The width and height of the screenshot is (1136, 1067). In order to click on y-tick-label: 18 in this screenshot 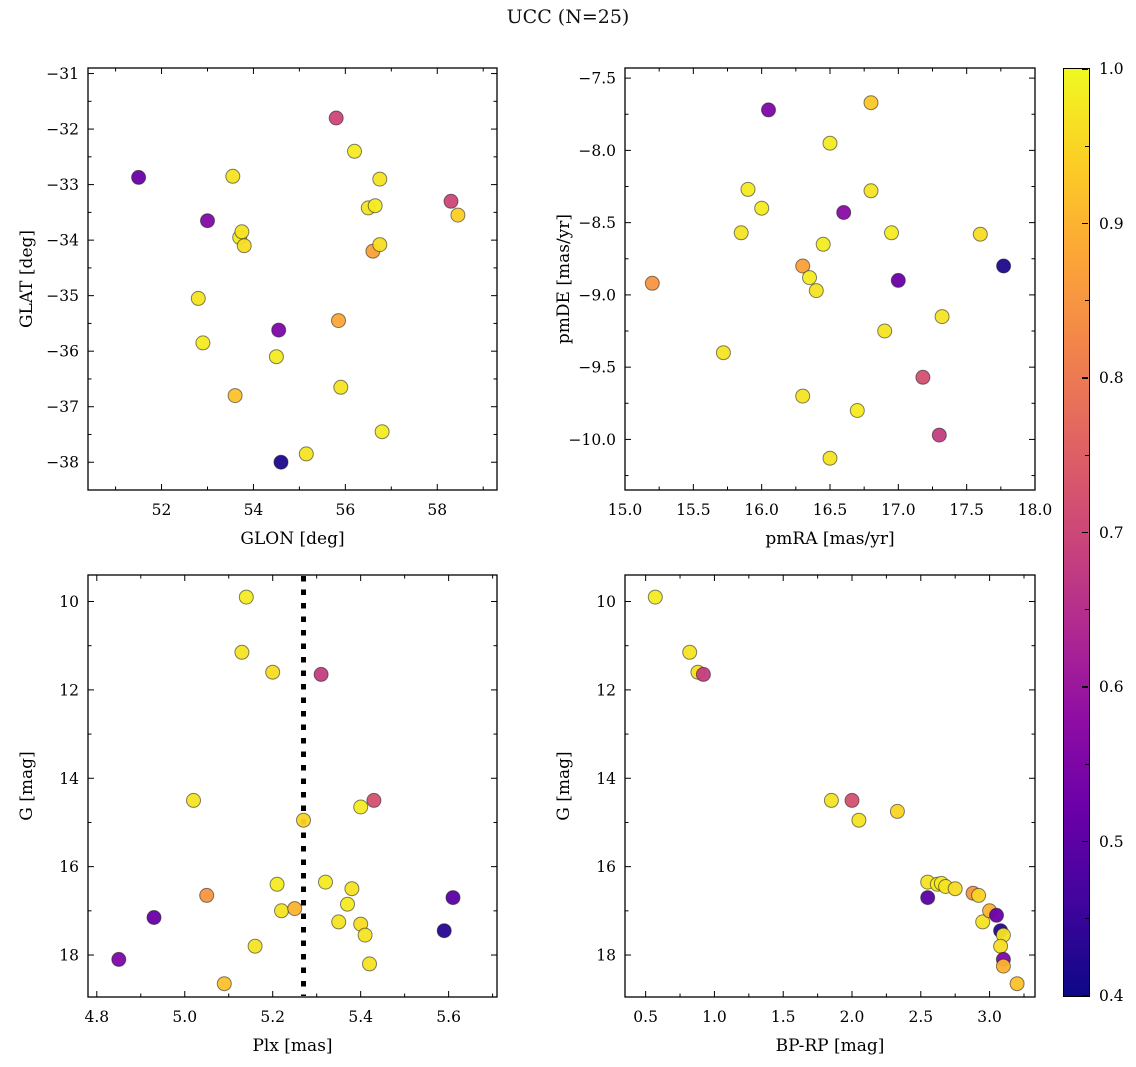, I will do `click(69, 956)`.